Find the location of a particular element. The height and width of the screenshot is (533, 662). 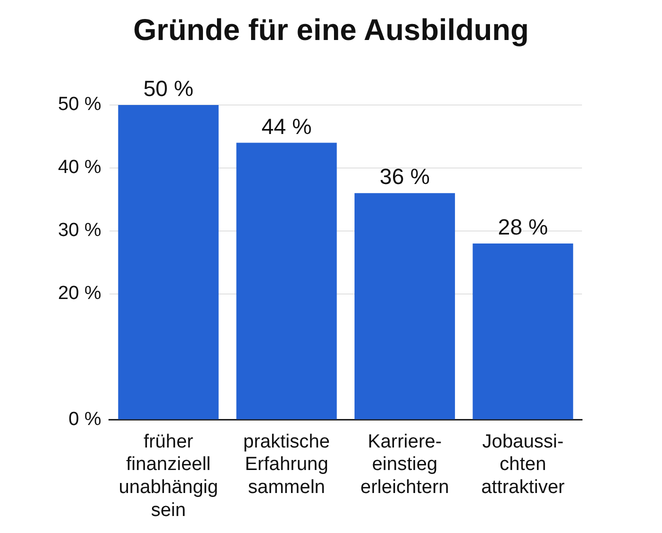

data-label: 50 % is located at coordinates (168, 89).